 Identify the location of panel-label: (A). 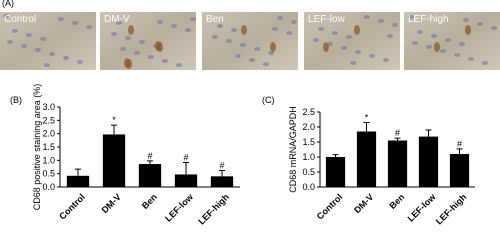
(8, 4).